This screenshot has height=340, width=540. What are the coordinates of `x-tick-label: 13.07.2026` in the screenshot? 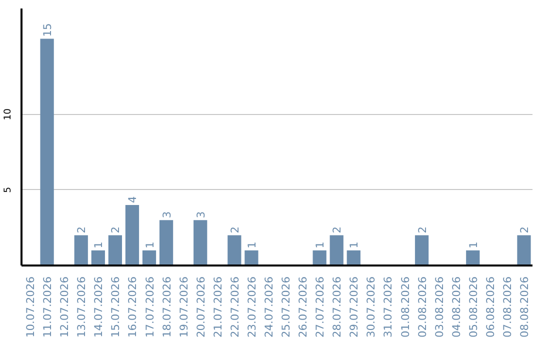 It's located at (81, 307).